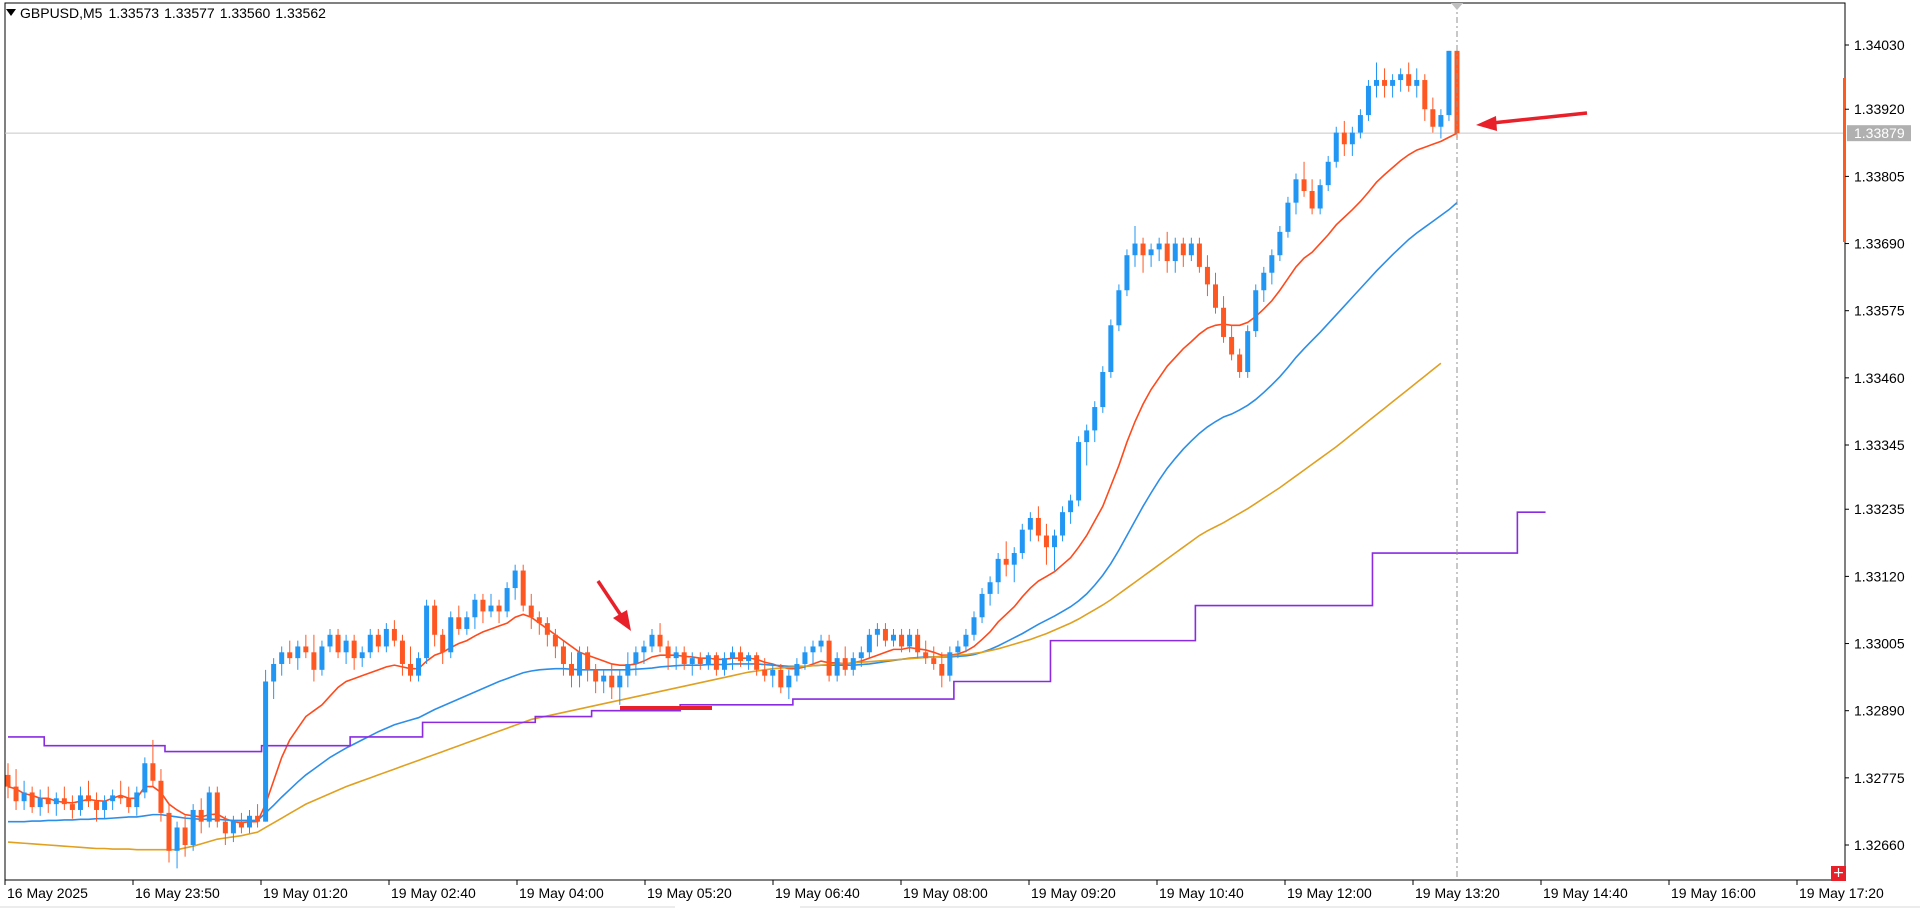 The width and height of the screenshot is (1920, 910). What do you see at coordinates (1879, 45) in the screenshot?
I see `y-tick-label: 1.34030` at bounding box center [1879, 45].